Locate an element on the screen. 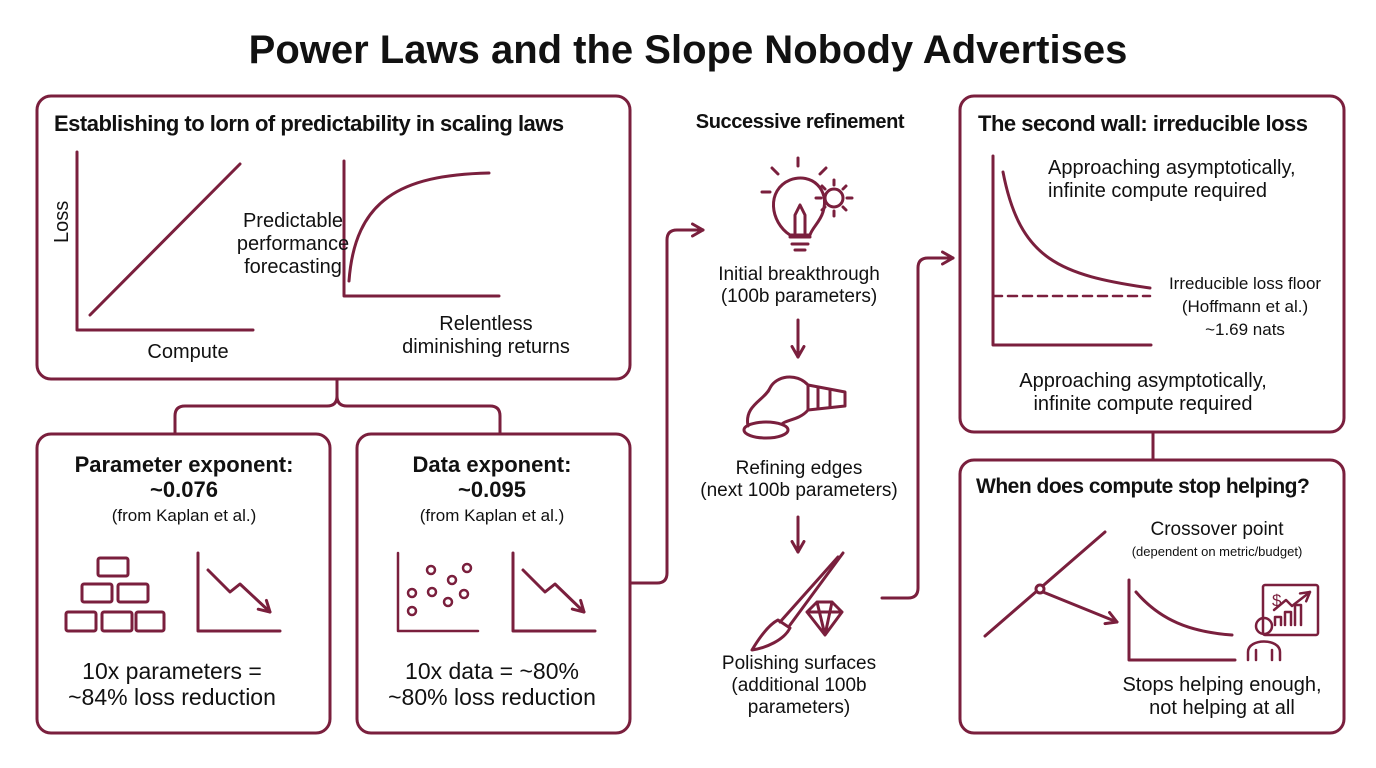 Image resolution: width=1376 pixels, height=768 pixels. result-line: ~80% loss reduction is located at coordinates (492, 697).